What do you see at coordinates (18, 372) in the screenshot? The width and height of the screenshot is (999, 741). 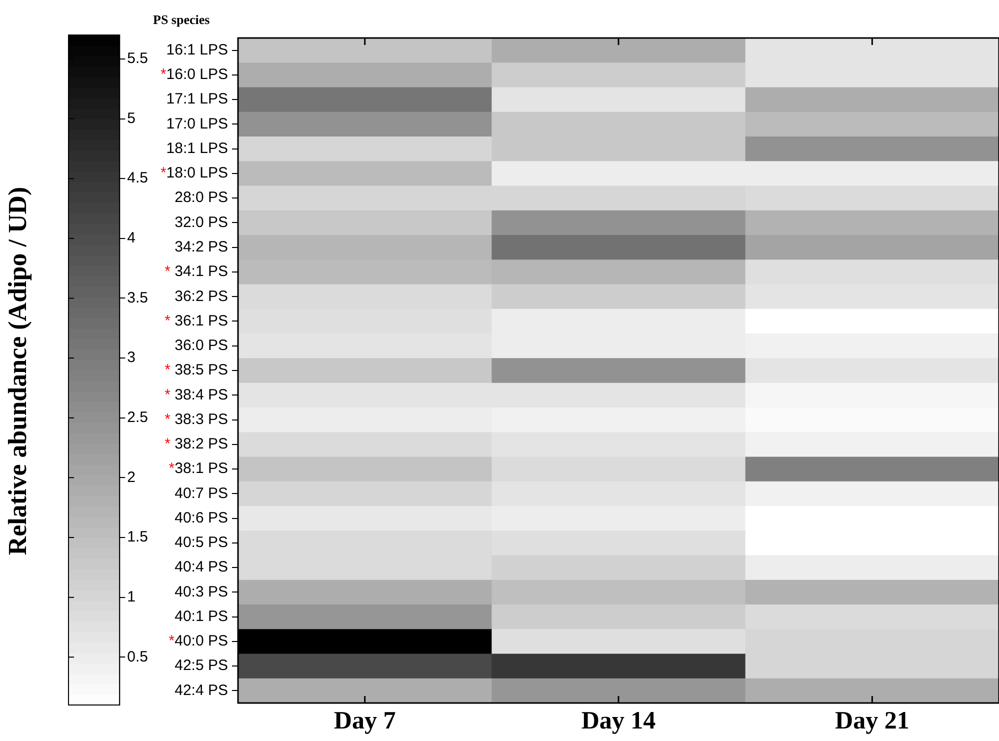 I see `color-bar-title: Relative abundance (Adipo / UD)` at bounding box center [18, 372].